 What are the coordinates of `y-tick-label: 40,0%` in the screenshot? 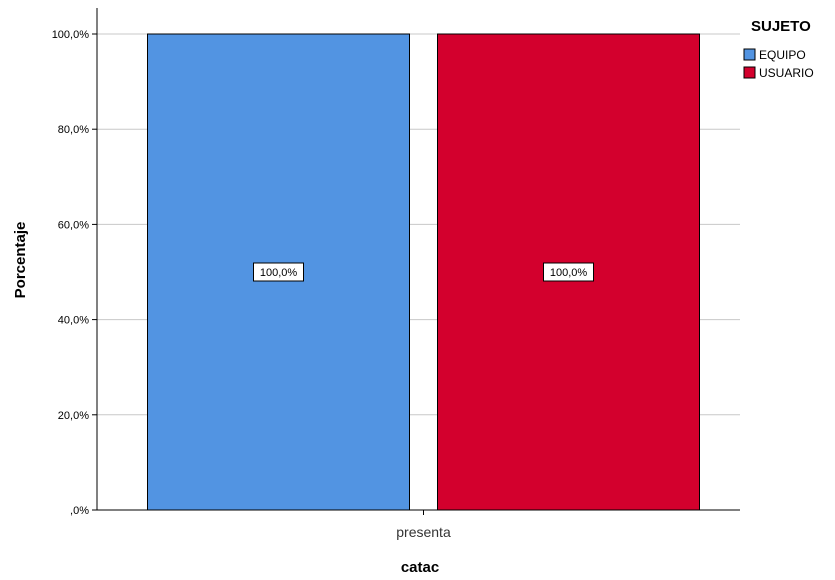 It's located at (73, 321).